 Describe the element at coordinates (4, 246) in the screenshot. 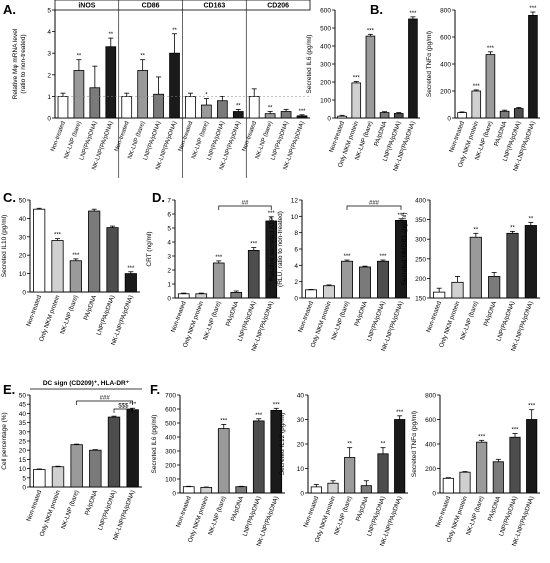

I see `y-axis-label: Secreted IL10 (pg/ml)` at that location.